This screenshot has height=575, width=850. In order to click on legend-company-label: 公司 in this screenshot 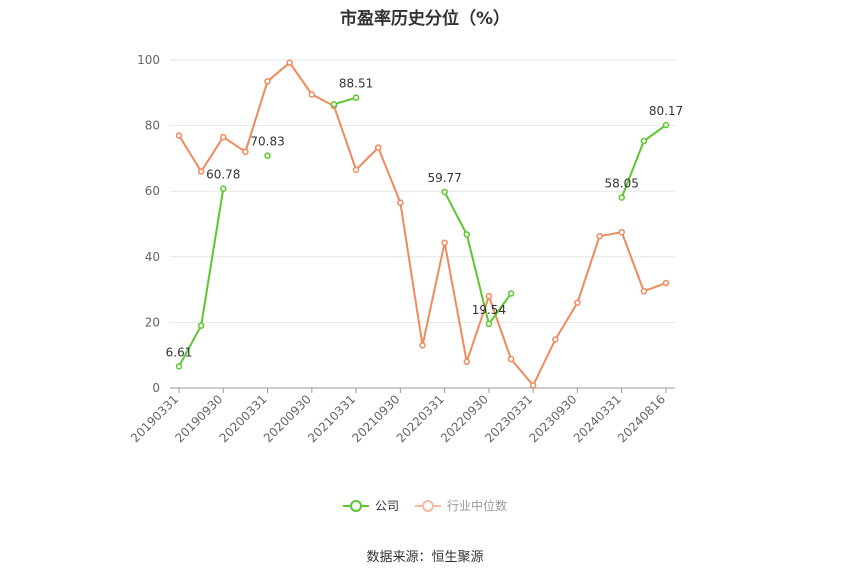, I will do `click(386, 506)`.